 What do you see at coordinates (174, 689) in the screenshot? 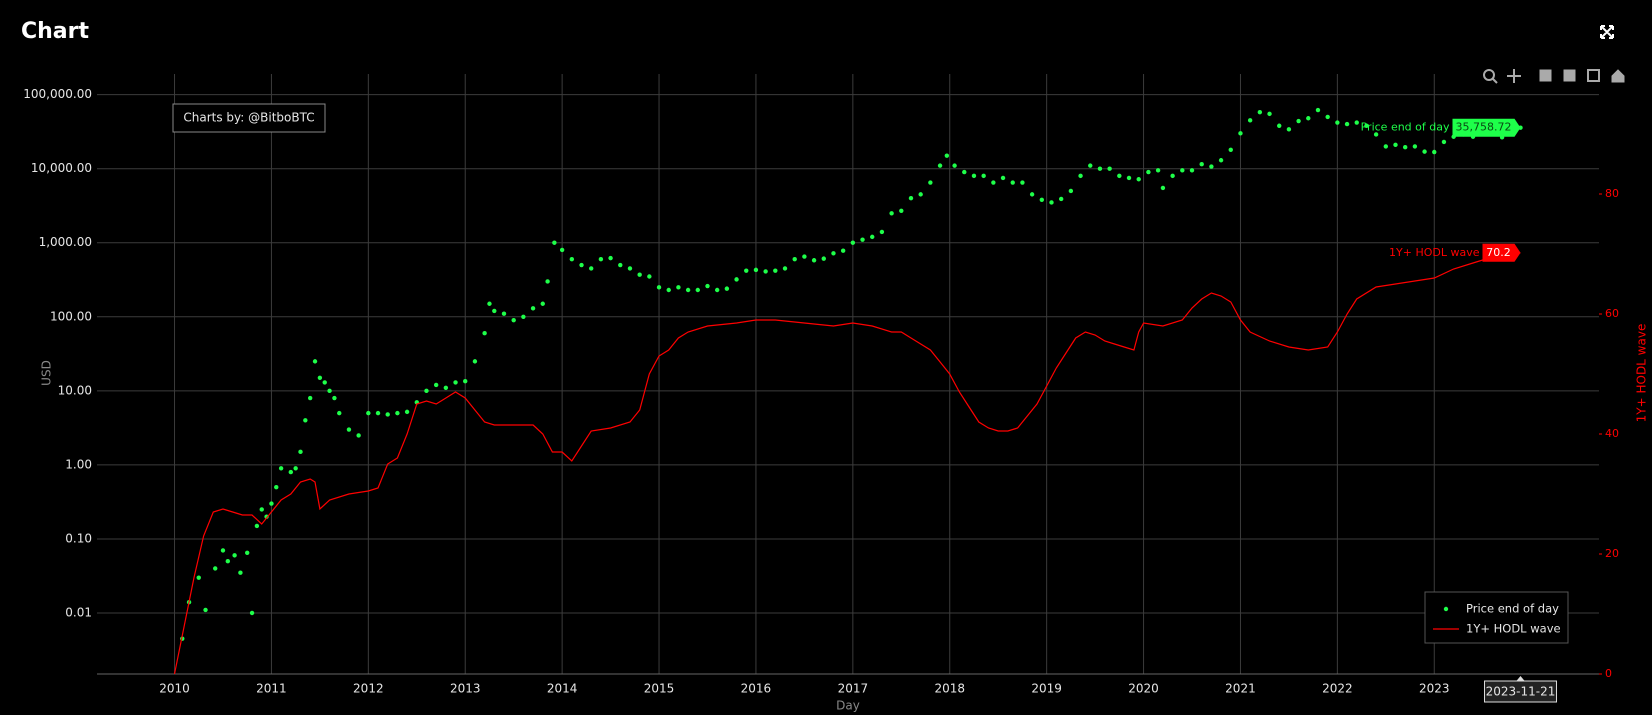
I see `x-tick-label: 2010` at bounding box center [174, 689].